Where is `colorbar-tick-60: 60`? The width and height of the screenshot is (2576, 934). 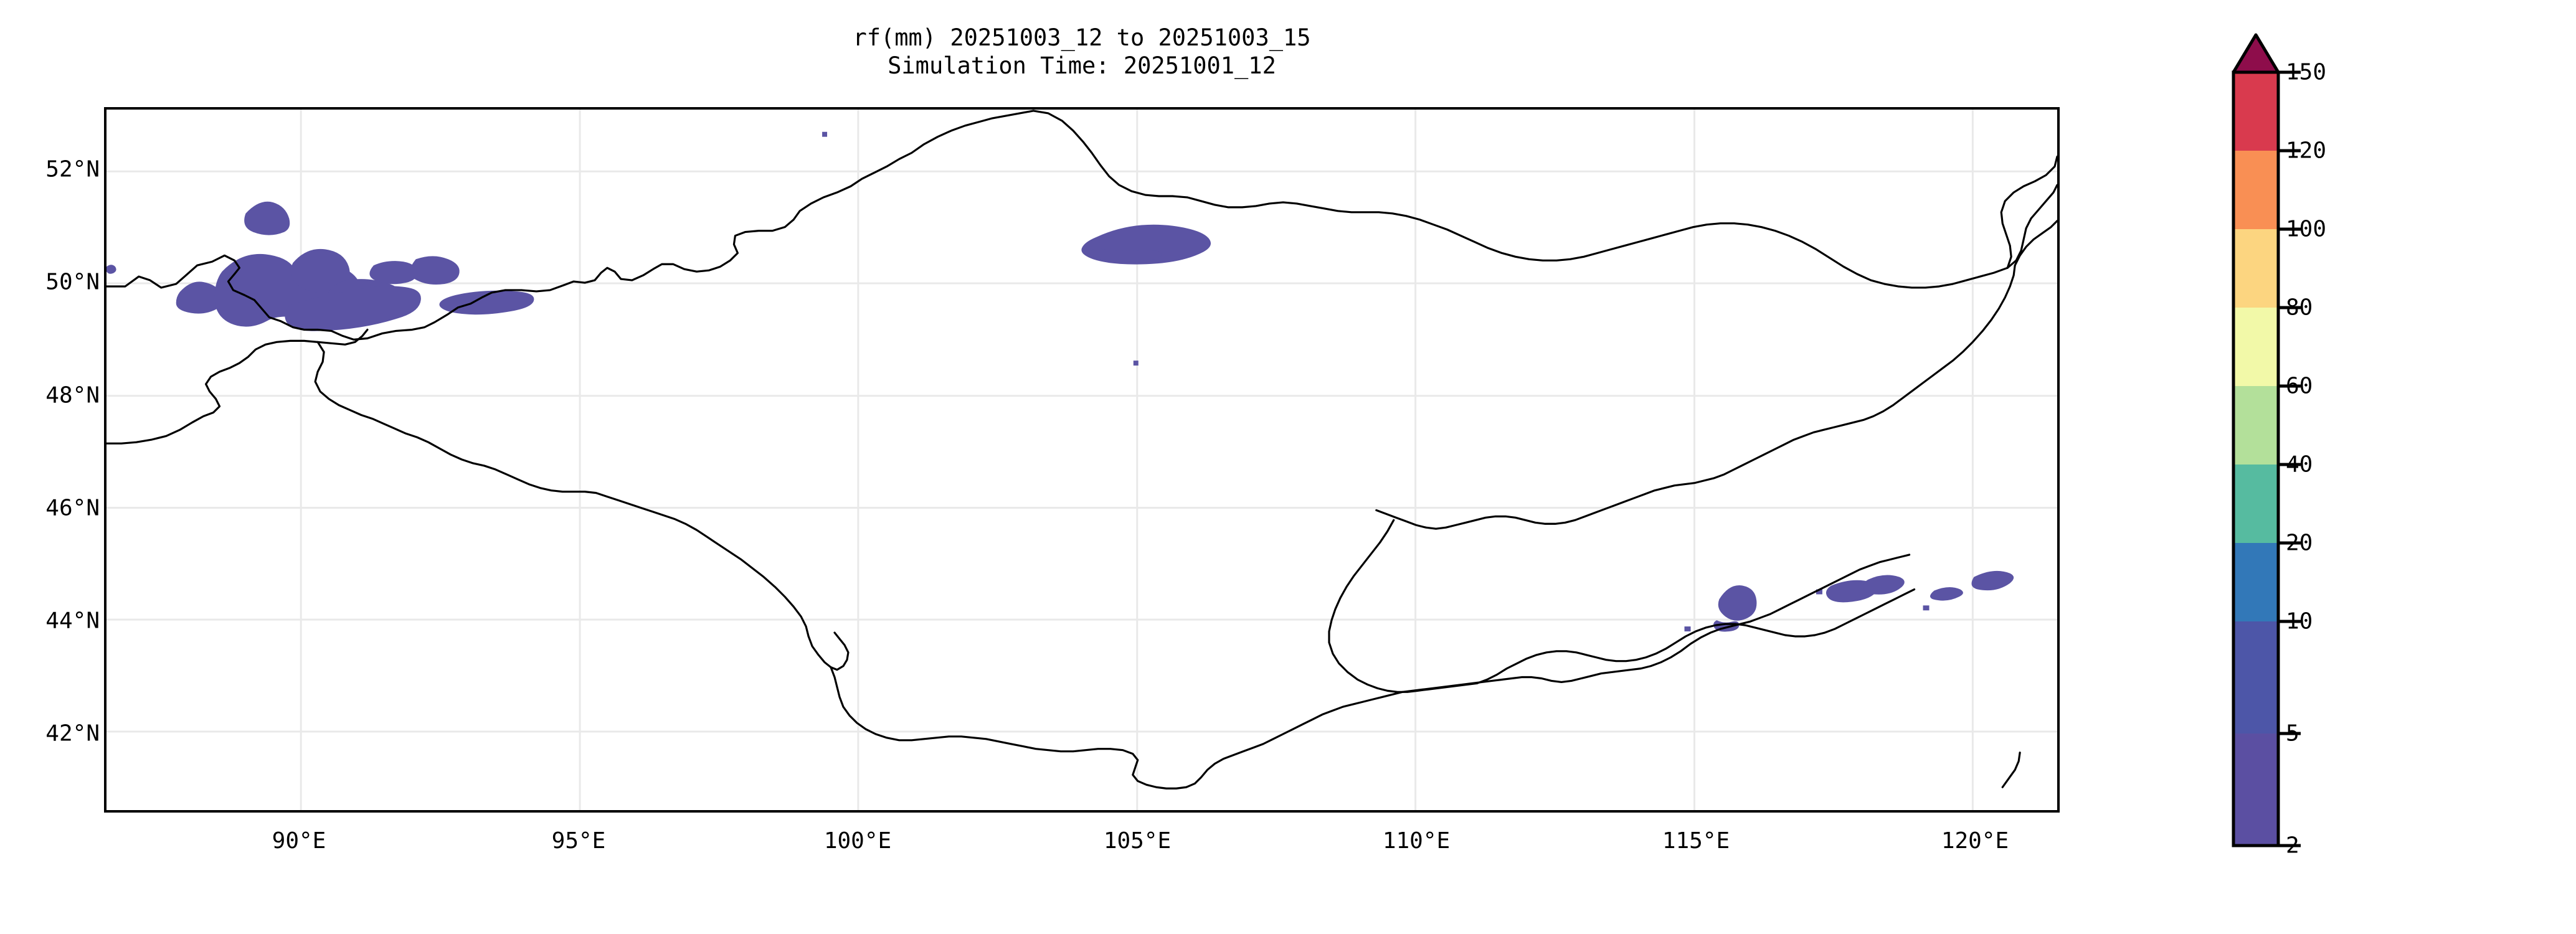 colorbar-tick-60: 60 is located at coordinates (2299, 386).